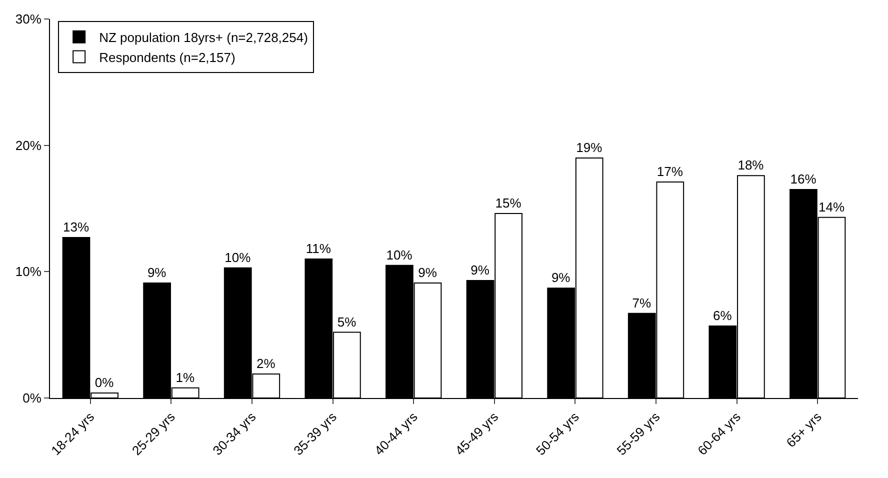 Image resolution: width=888 pixels, height=478 pixels. What do you see at coordinates (508, 203) in the screenshot?
I see `data-label: 15%` at bounding box center [508, 203].